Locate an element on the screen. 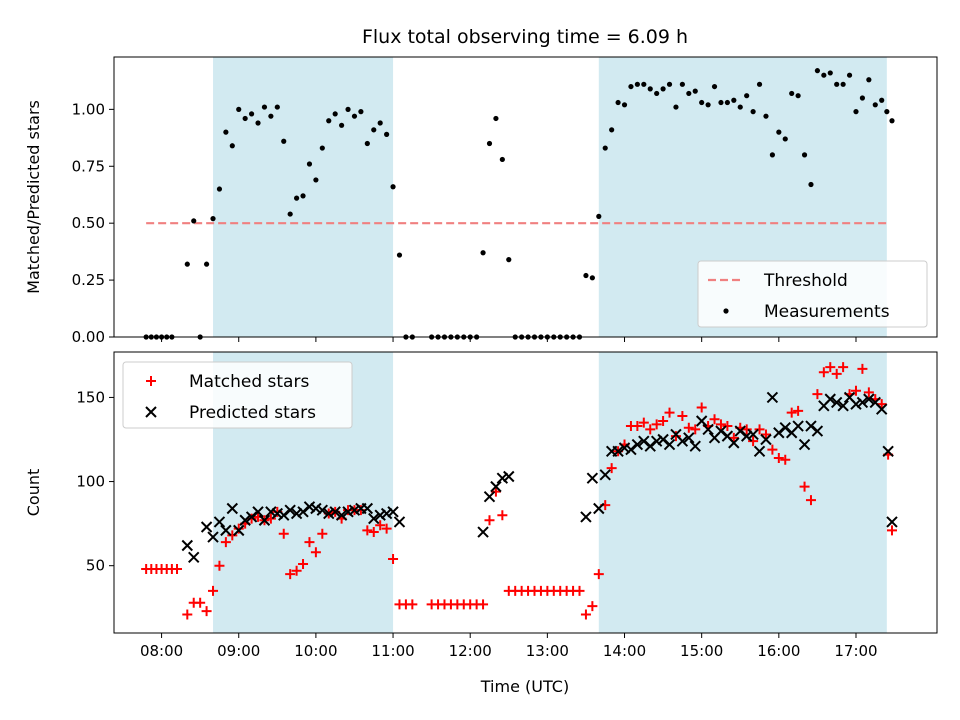  y-tick-label: 0.25 is located at coordinates (88, 280).